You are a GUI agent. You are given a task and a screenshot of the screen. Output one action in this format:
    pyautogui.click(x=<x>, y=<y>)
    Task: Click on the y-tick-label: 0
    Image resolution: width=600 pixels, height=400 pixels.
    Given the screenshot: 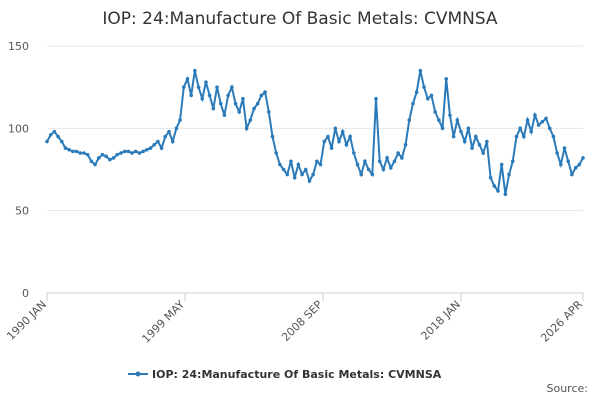 What is the action you would take?
    pyautogui.click(x=25, y=293)
    